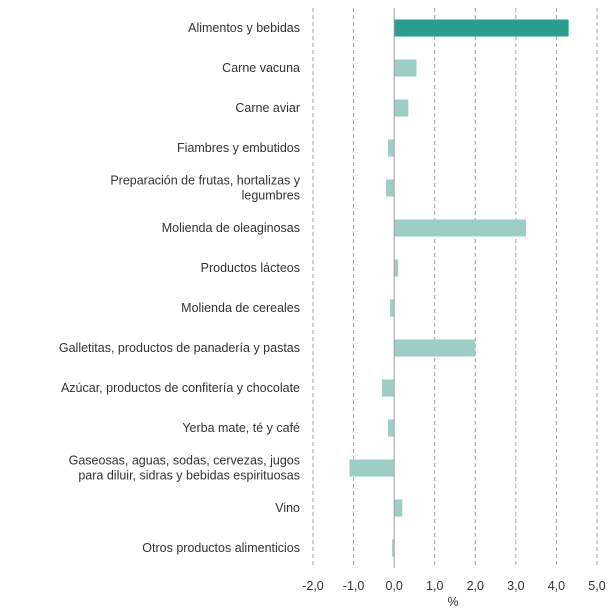 Image resolution: width=612 pixels, height=612 pixels. I want to click on x-tick-label-4: 2,0, so click(475, 586).